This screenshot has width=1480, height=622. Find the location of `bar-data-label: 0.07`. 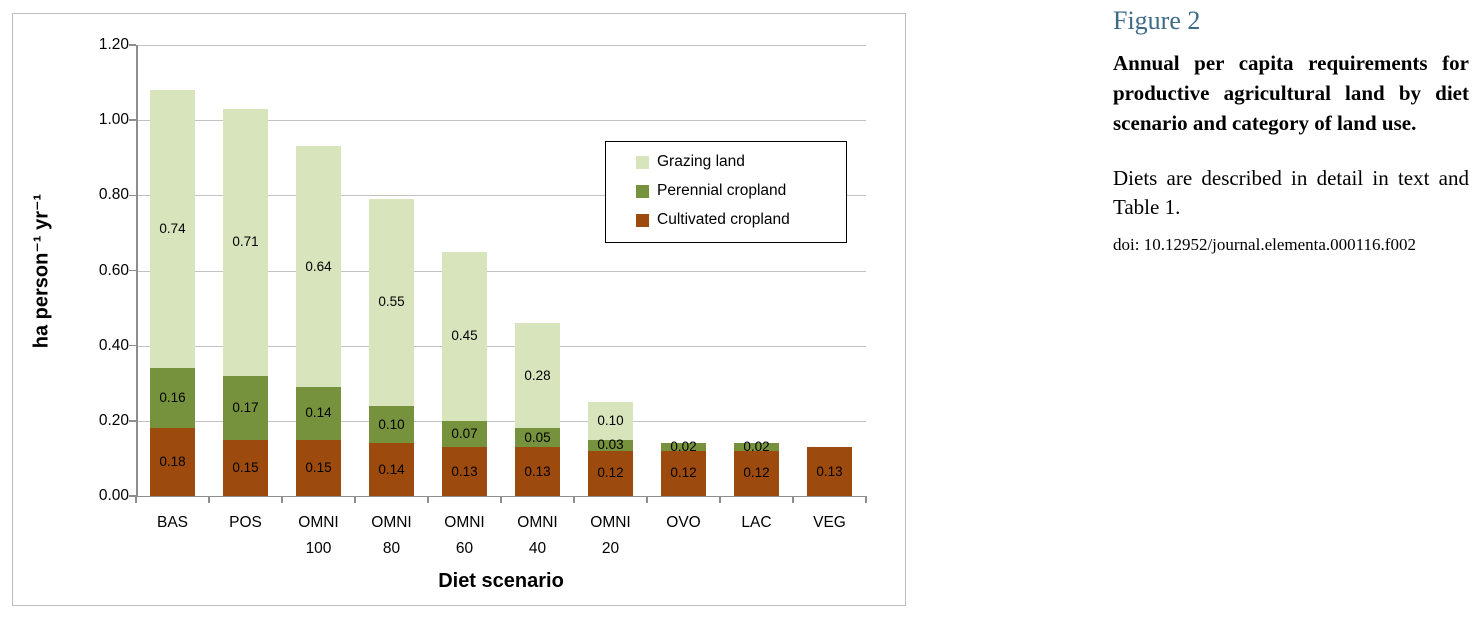

bar-data-label: 0.07 is located at coordinates (464, 433).